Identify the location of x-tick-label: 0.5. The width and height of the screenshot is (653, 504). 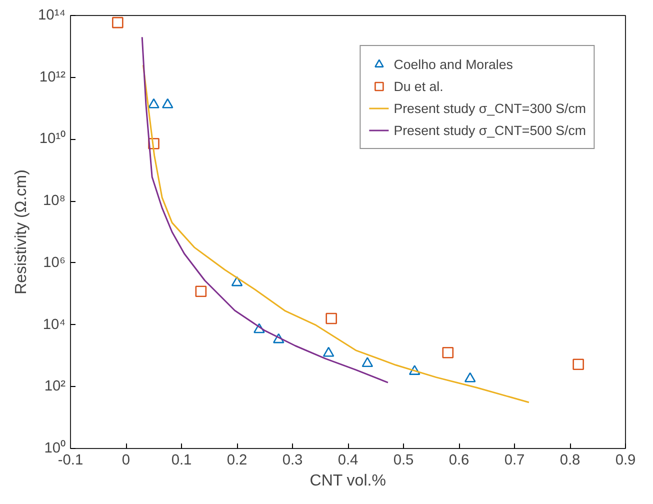
(403, 460).